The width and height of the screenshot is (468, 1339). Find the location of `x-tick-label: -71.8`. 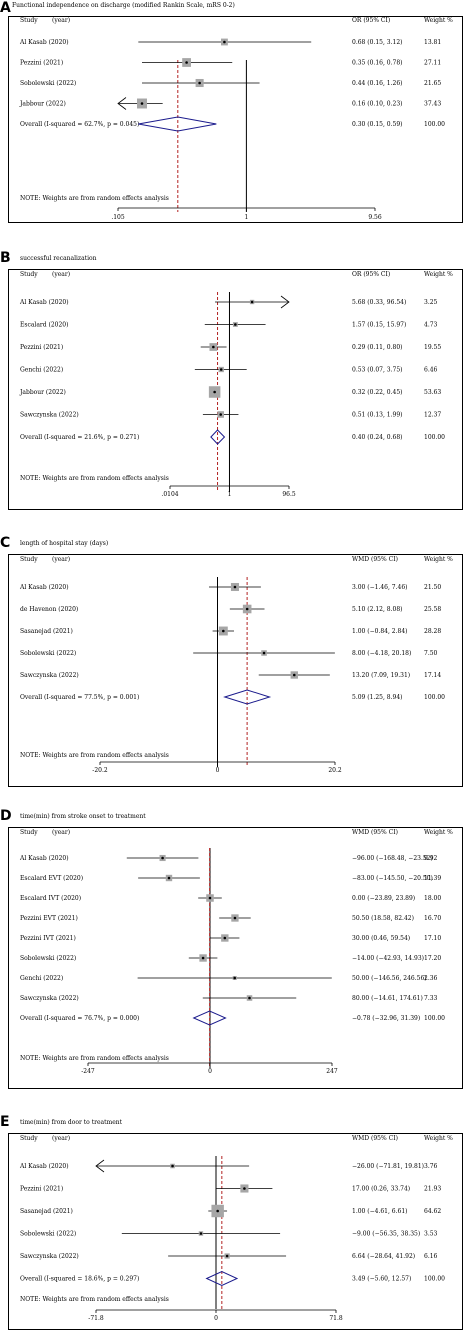

x-tick-label: -71.8 is located at coordinates (96, 1318).